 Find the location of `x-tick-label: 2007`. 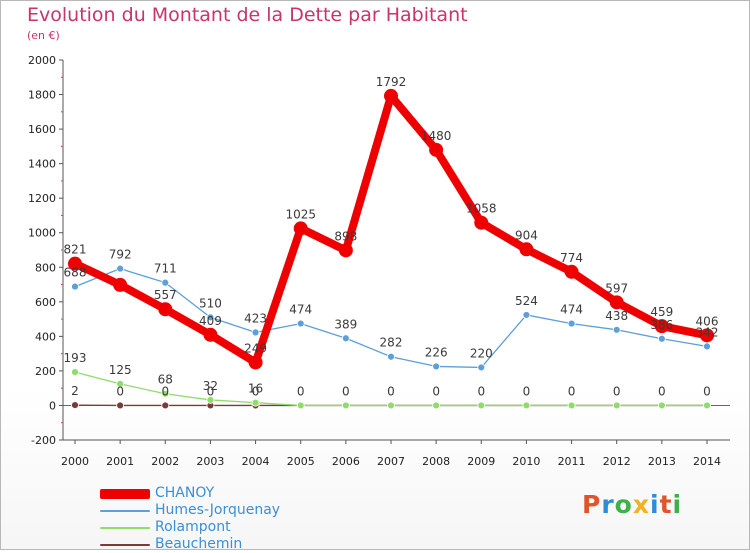

x-tick-label: 2007 is located at coordinates (391, 461).